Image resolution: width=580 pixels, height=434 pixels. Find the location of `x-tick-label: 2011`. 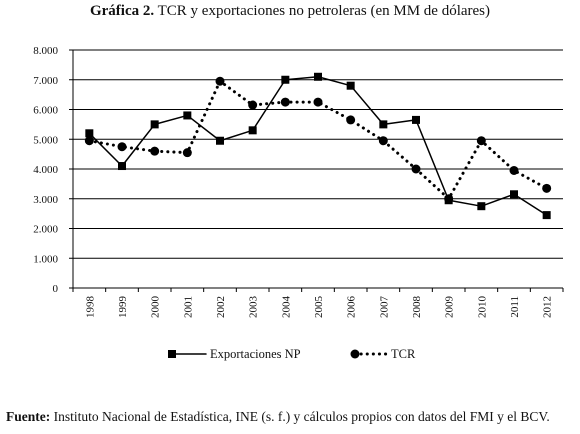

x-tick-label: 2011 is located at coordinates (515, 307).